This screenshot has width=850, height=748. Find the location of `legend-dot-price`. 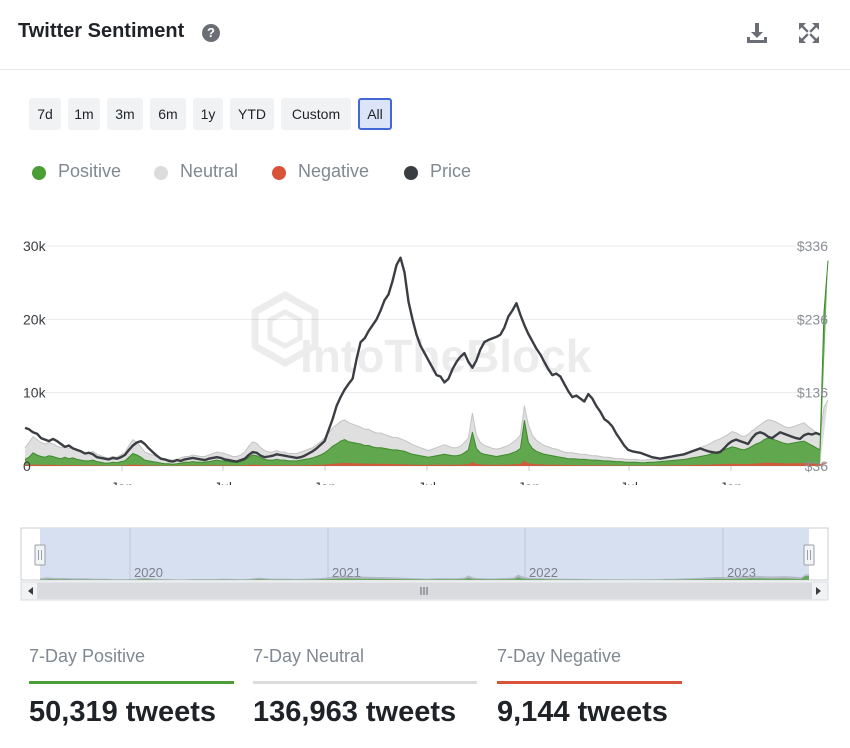

legend-dot-price is located at coordinates (411, 173).